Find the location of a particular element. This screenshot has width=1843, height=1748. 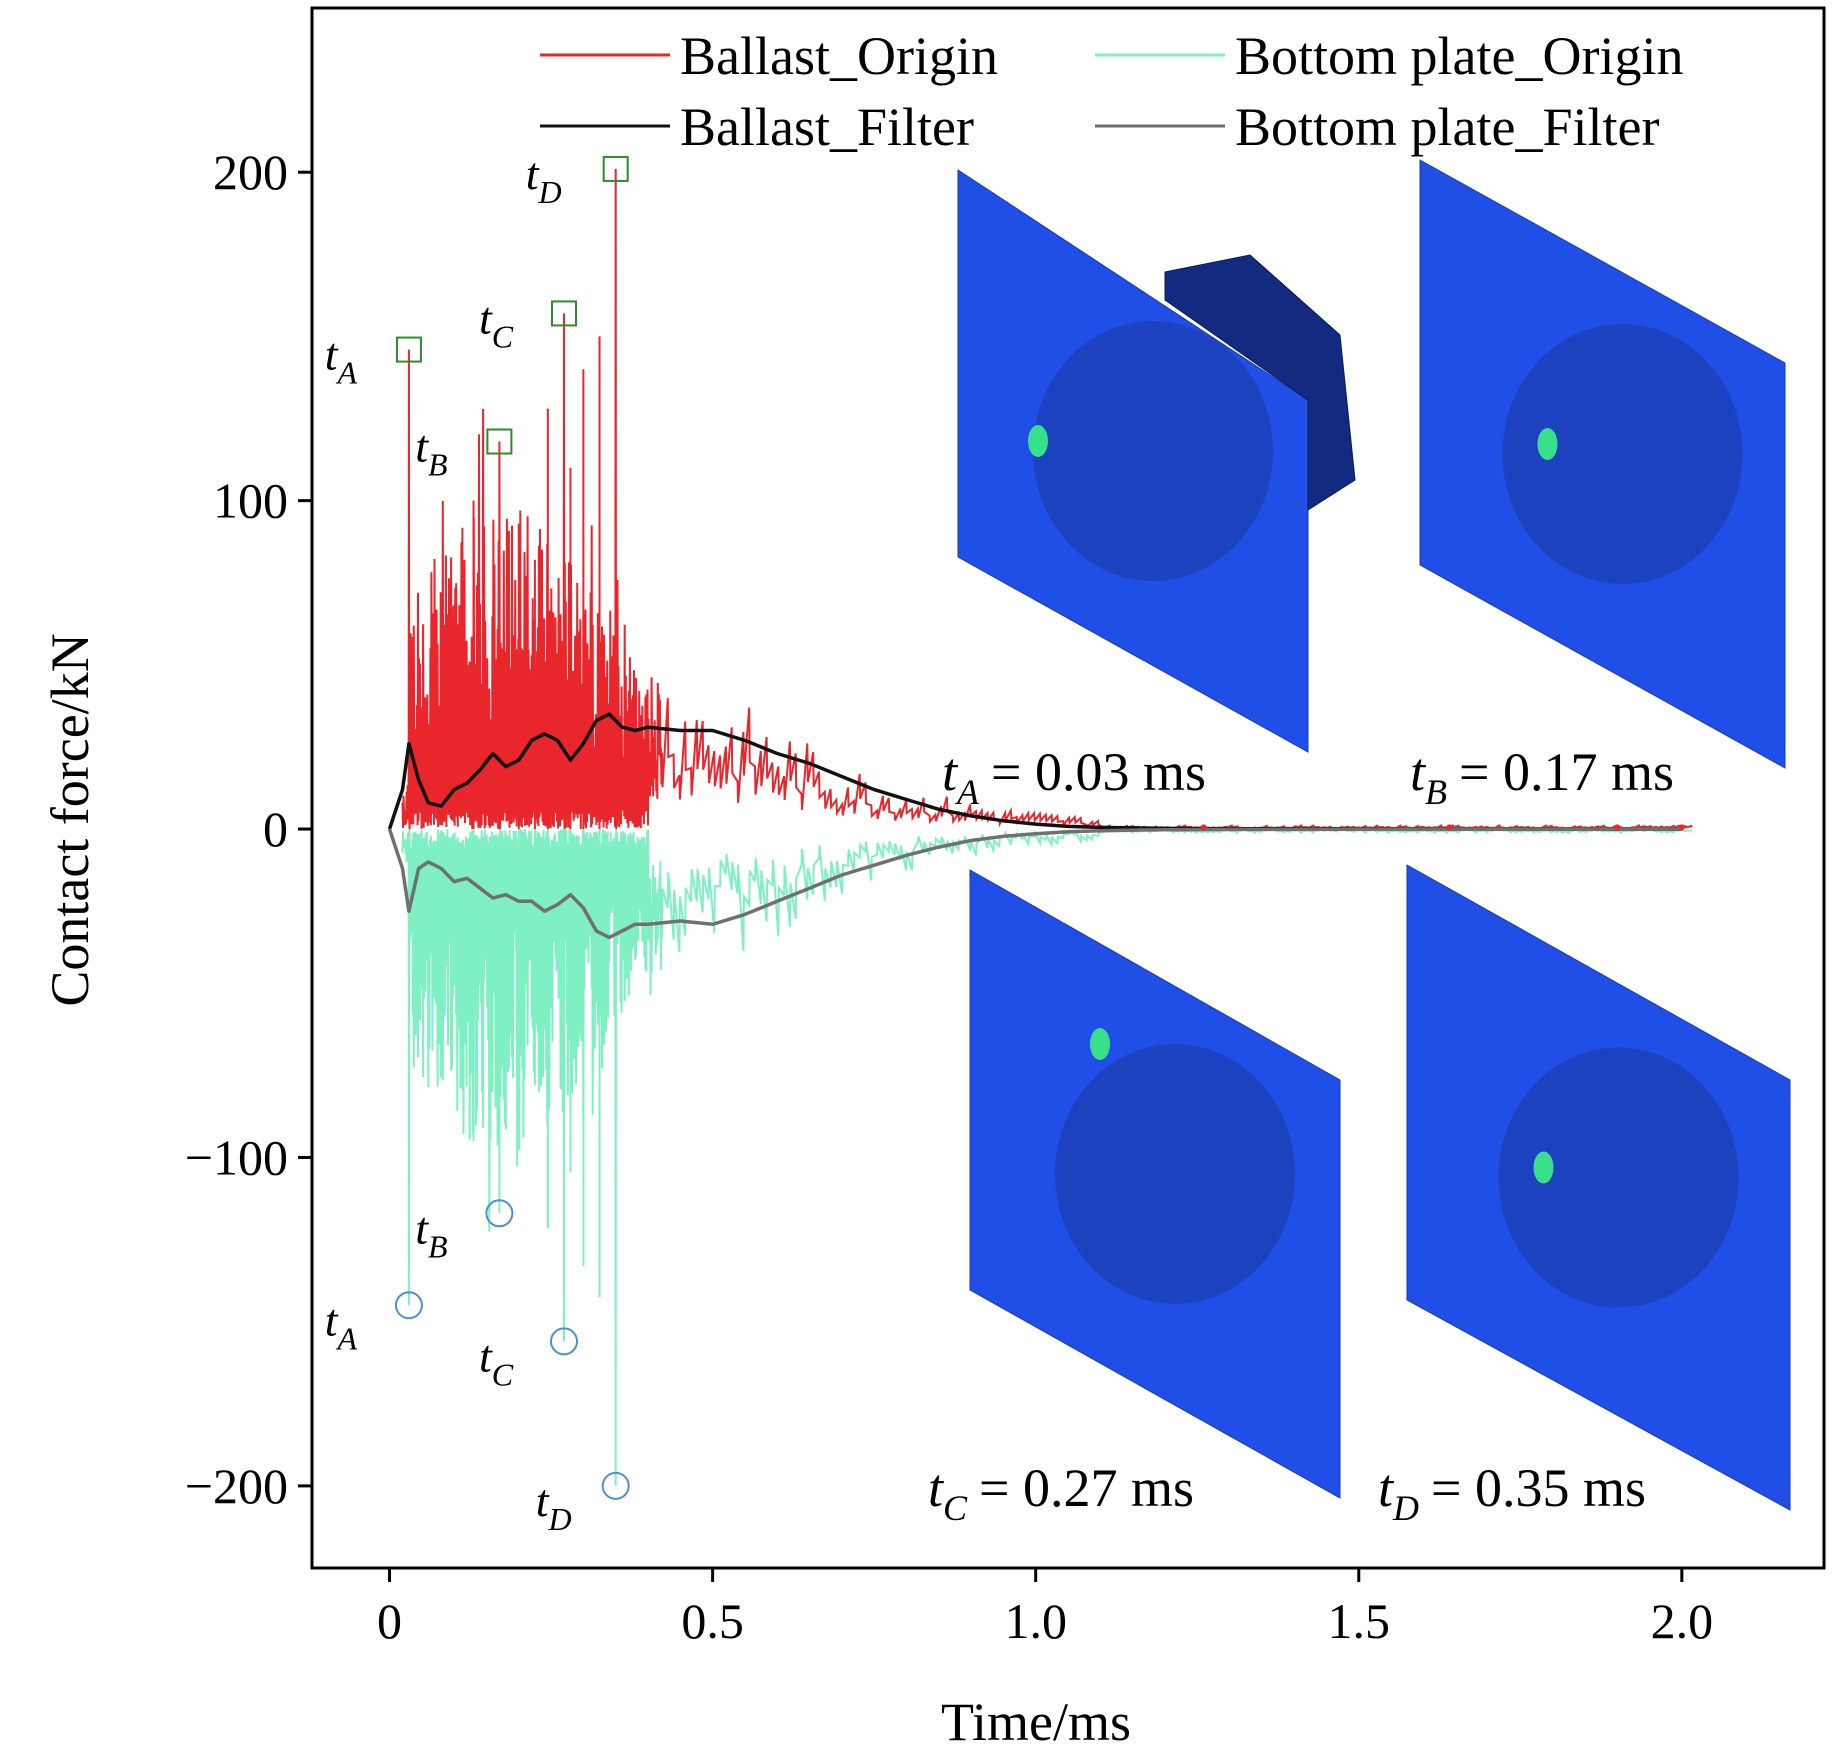

bottom-peak-marker-c is located at coordinates (564, 1341).